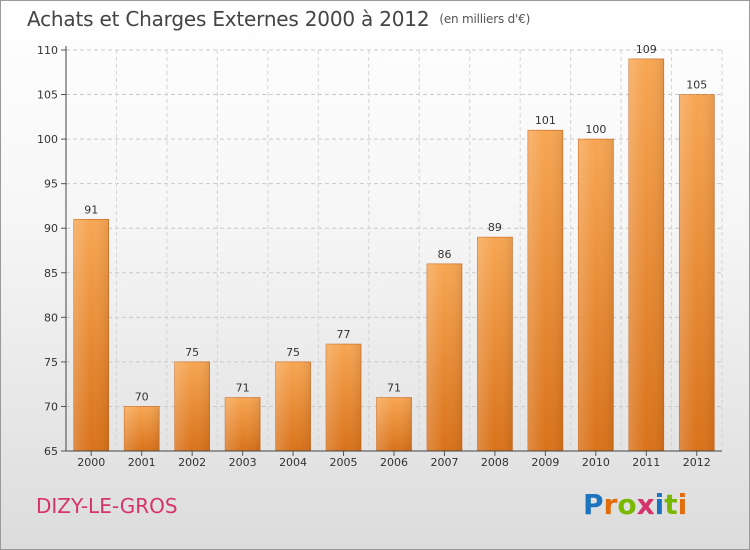 This screenshot has width=750, height=550. What do you see at coordinates (495, 227) in the screenshot?
I see `value-label: 89` at bounding box center [495, 227].